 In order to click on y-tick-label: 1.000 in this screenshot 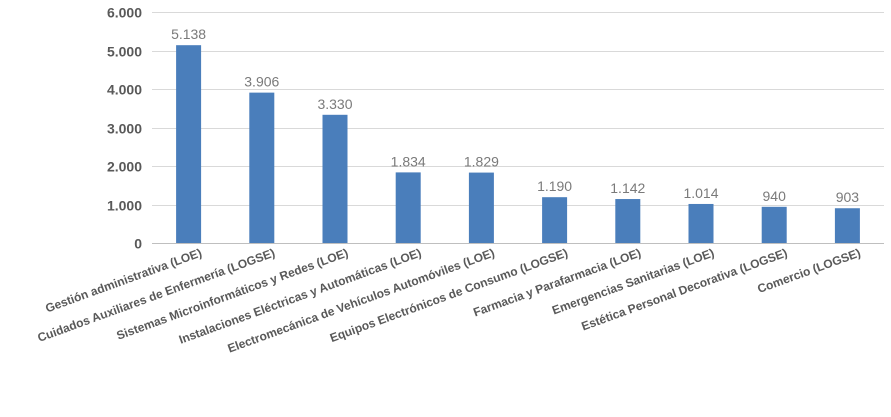, I will do `click(124, 206)`.